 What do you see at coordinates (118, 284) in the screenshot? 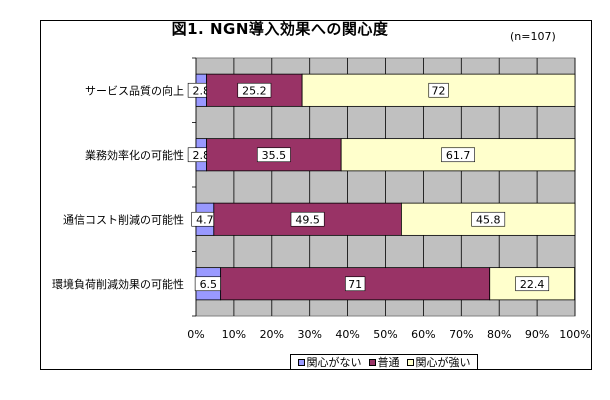
I see `category-label: 環境負荷削減効果の可能性` at bounding box center [118, 284].